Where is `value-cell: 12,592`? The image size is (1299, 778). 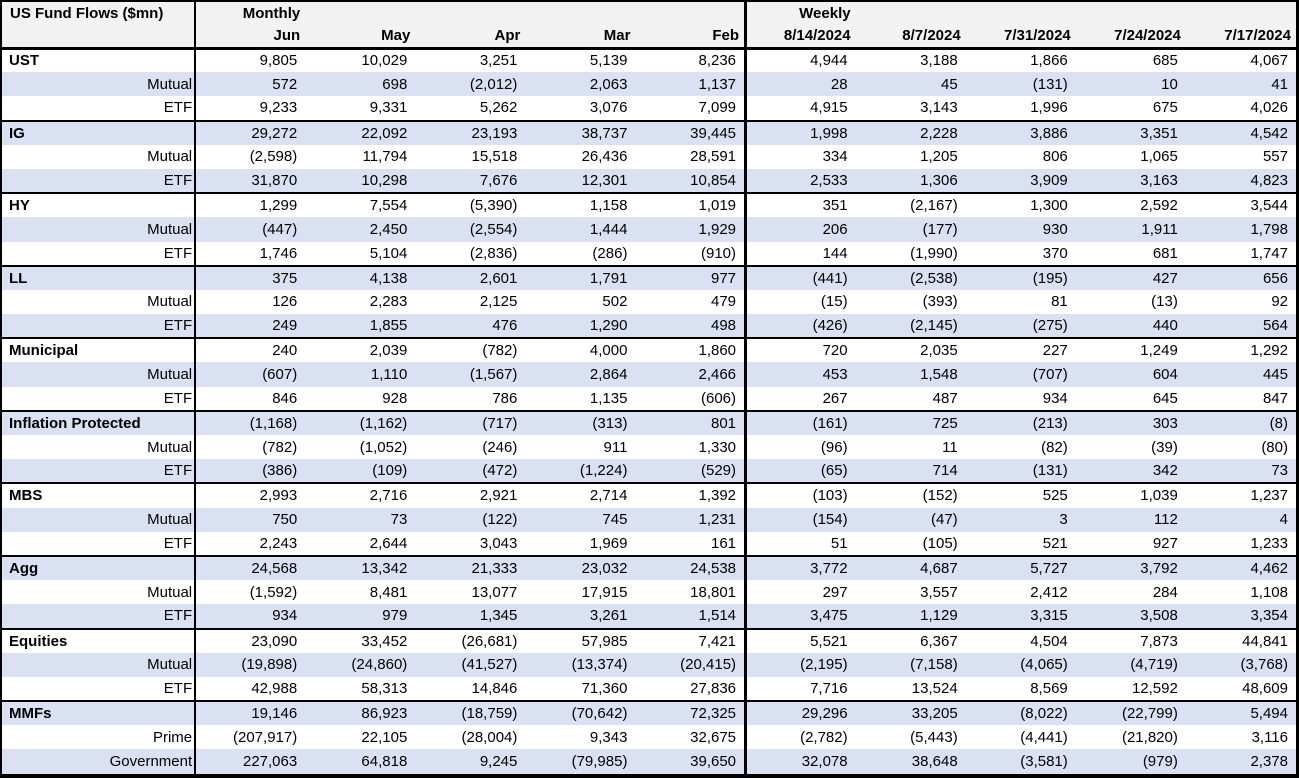
value-cell: 12,592 is located at coordinates (1154, 688).